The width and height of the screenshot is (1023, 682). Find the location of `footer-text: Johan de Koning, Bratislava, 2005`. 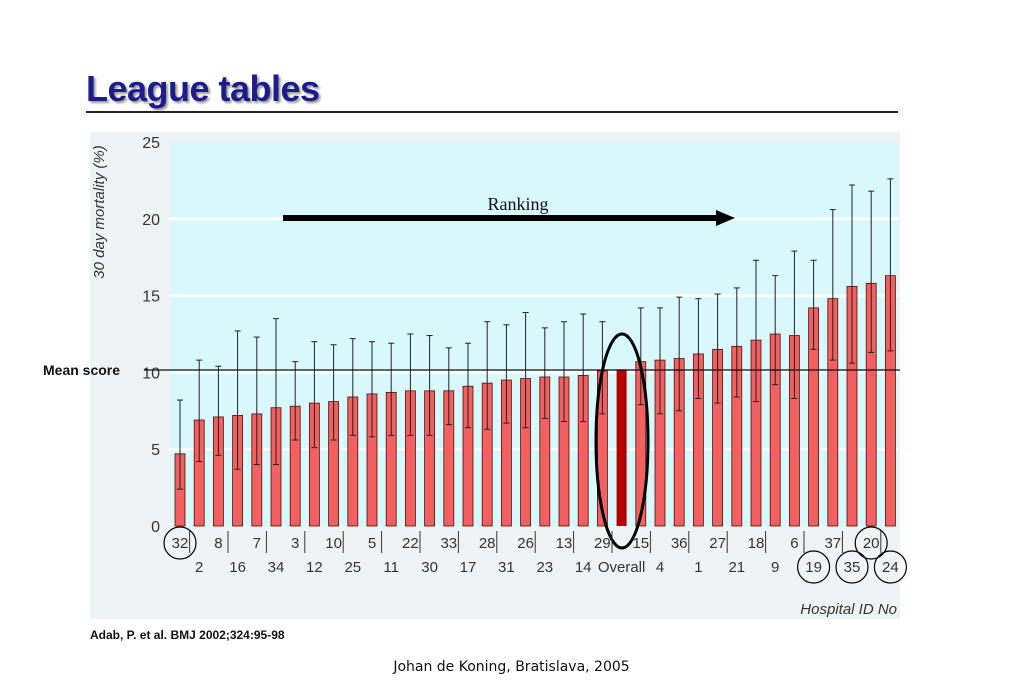

footer-text: Johan de Koning, Bratislava, 2005 is located at coordinates (511, 667).